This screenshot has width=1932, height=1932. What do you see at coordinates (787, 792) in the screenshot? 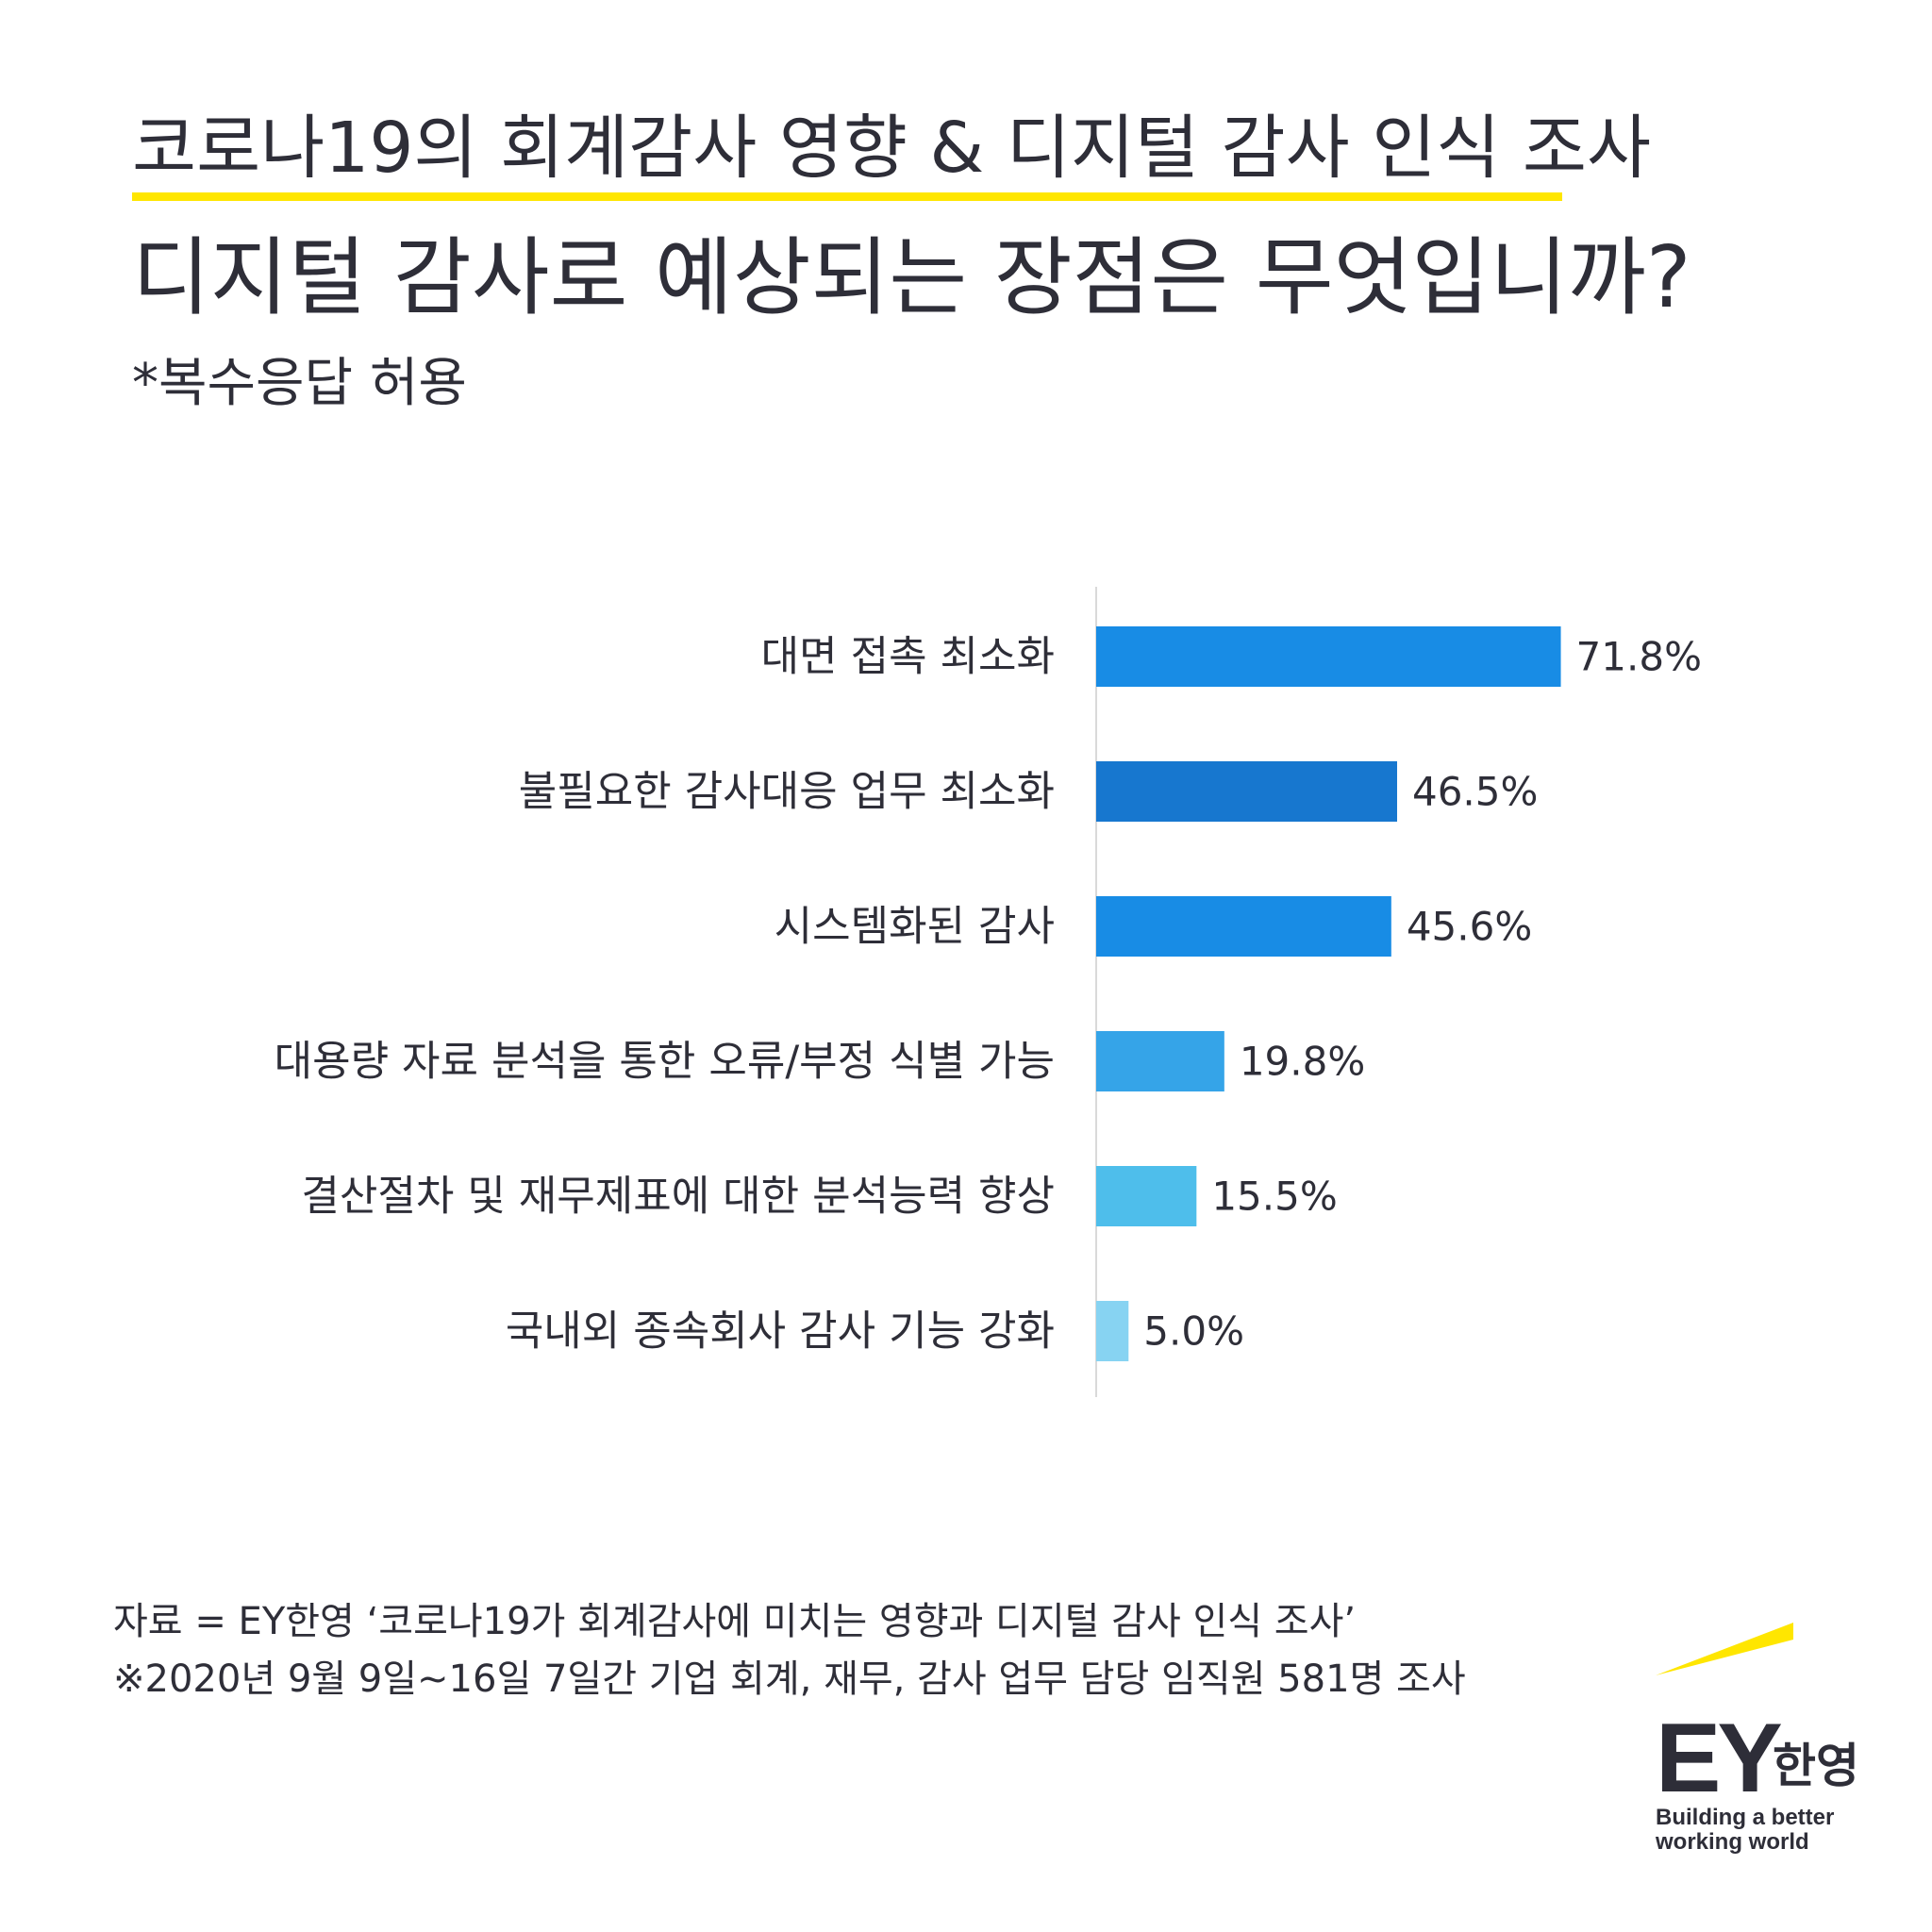
I see `category-label: 불필요한 감사대응 업무 최소화` at bounding box center [787, 792].